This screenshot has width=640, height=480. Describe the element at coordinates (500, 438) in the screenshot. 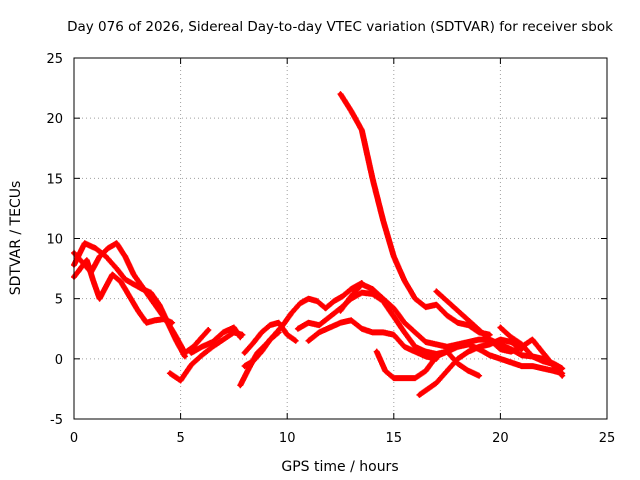

I see `x-tick-label: 20` at that location.